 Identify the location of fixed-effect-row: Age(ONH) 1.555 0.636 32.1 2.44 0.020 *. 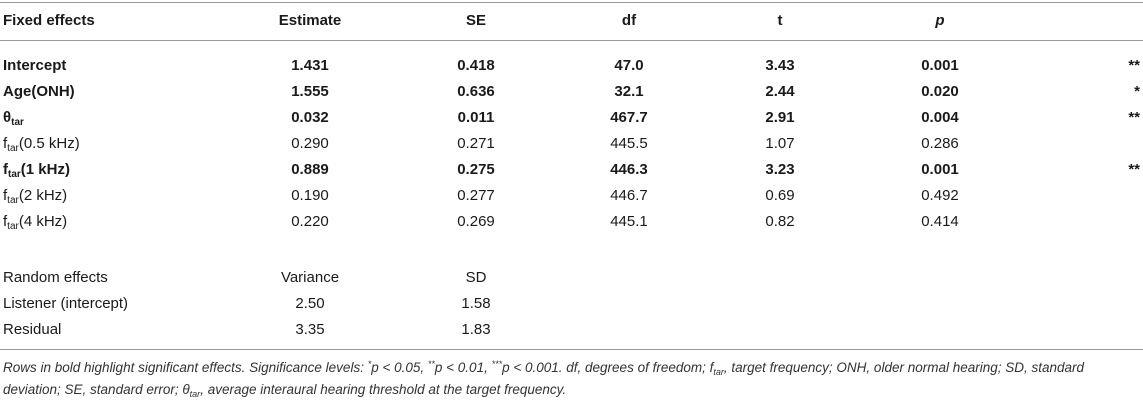
(571, 92).